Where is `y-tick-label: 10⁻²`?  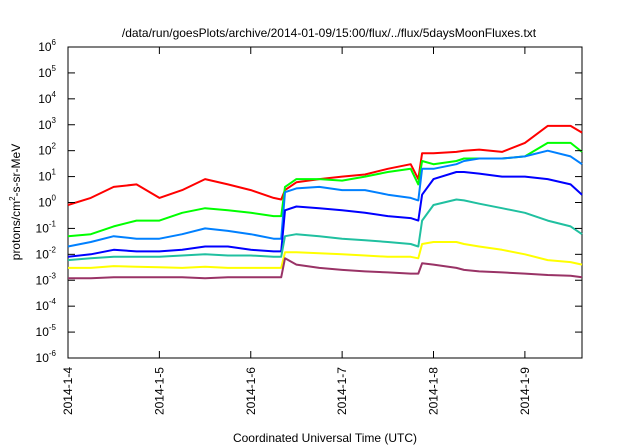
y-tick-label: 10⁻² is located at coordinates (46, 253).